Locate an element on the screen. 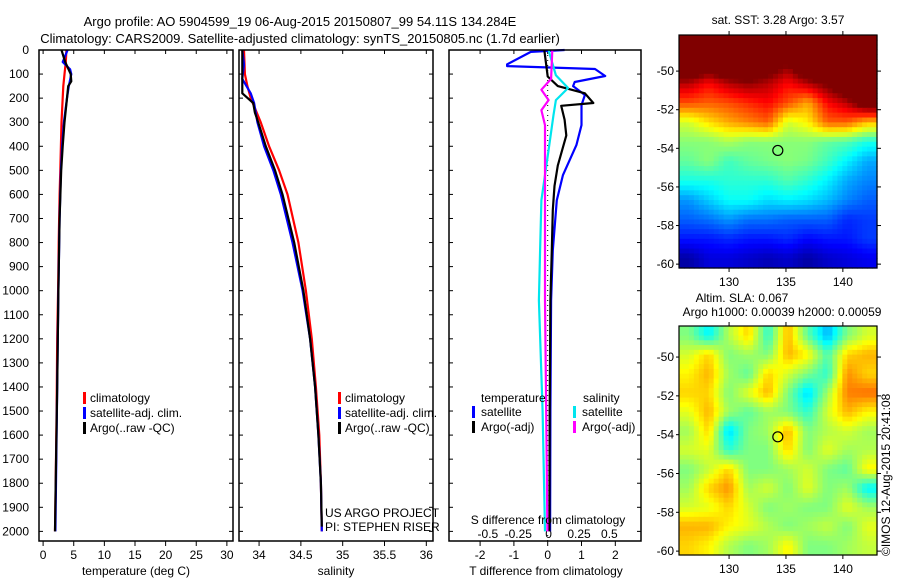  x-tick-label: 140 is located at coordinates (843, 569).